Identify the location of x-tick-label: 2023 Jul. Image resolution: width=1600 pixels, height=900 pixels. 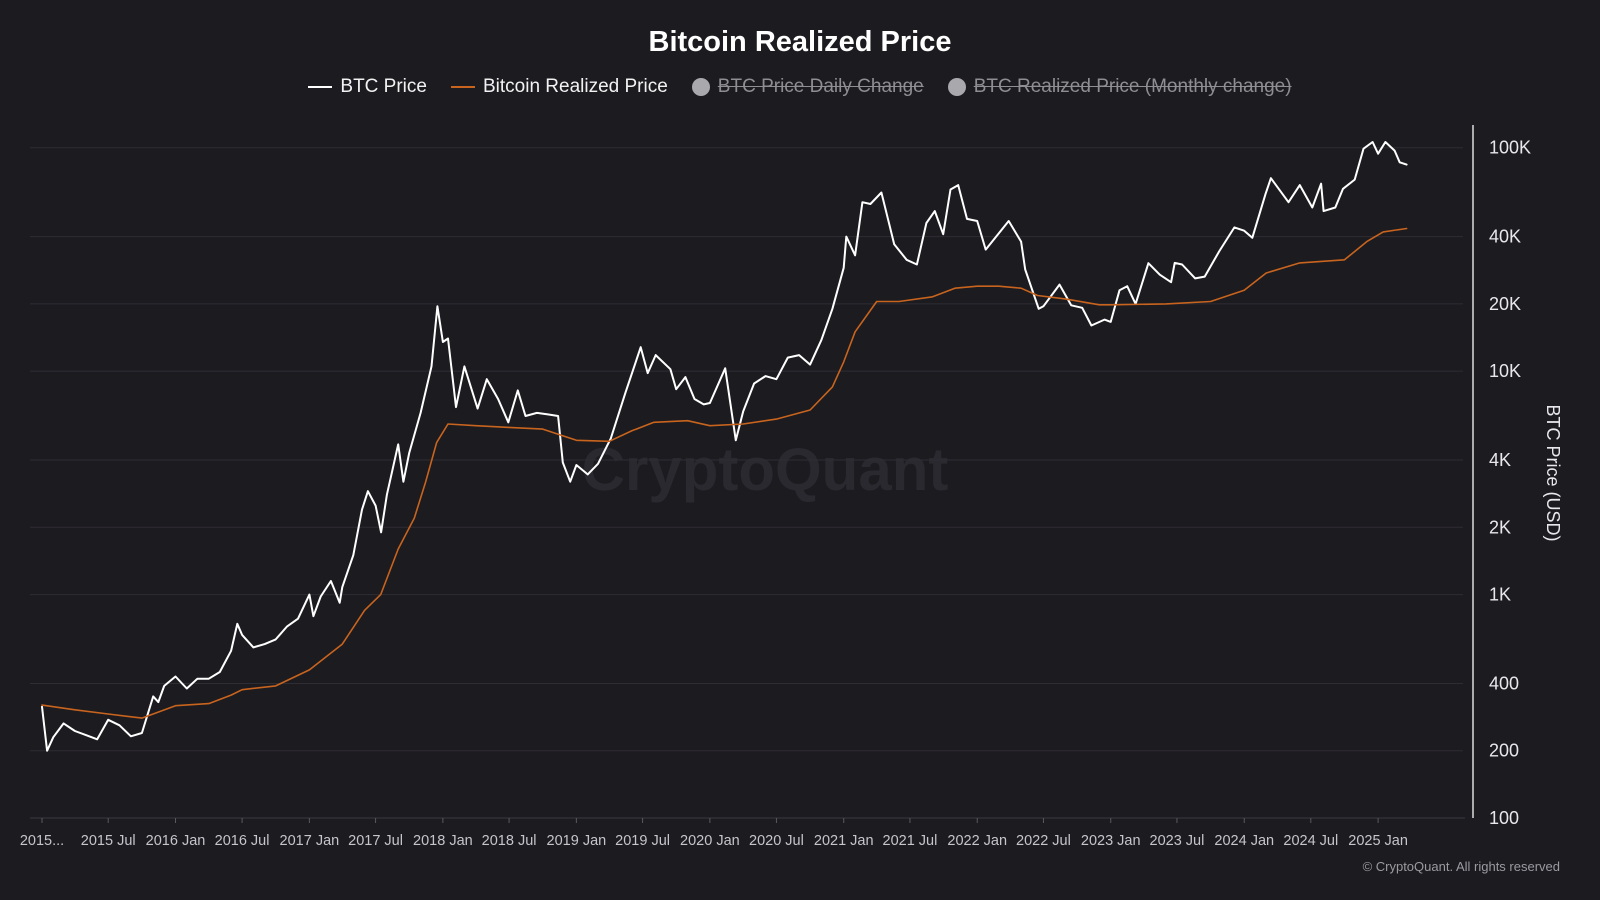
(1177, 841).